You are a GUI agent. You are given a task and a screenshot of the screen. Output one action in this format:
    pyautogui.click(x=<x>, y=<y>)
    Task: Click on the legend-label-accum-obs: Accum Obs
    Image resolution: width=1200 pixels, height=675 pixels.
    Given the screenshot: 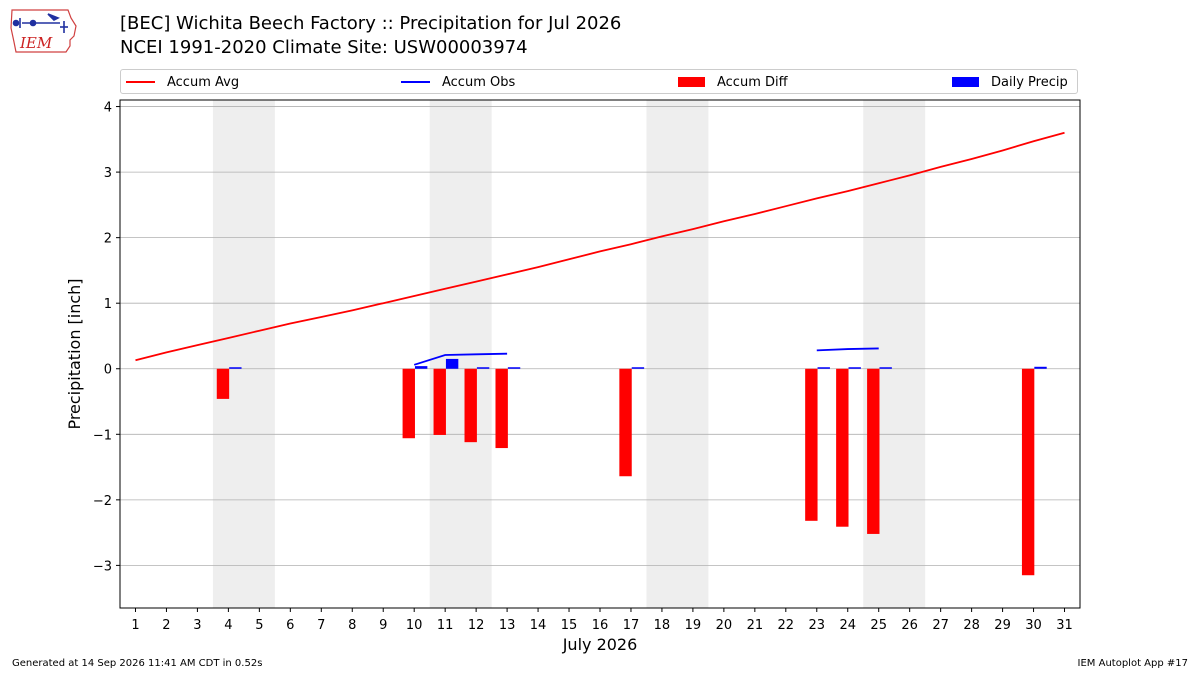 What is the action you would take?
    pyautogui.click(x=479, y=82)
    